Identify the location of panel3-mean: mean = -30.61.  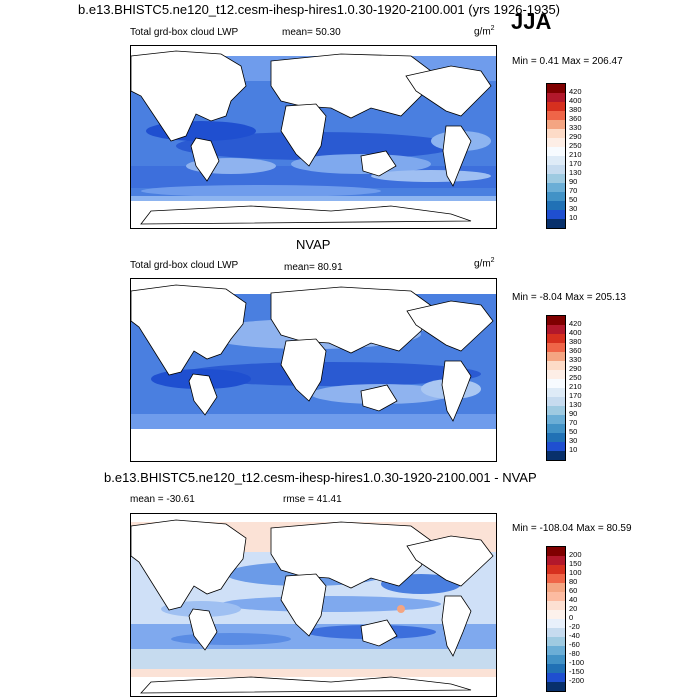
(162, 499).